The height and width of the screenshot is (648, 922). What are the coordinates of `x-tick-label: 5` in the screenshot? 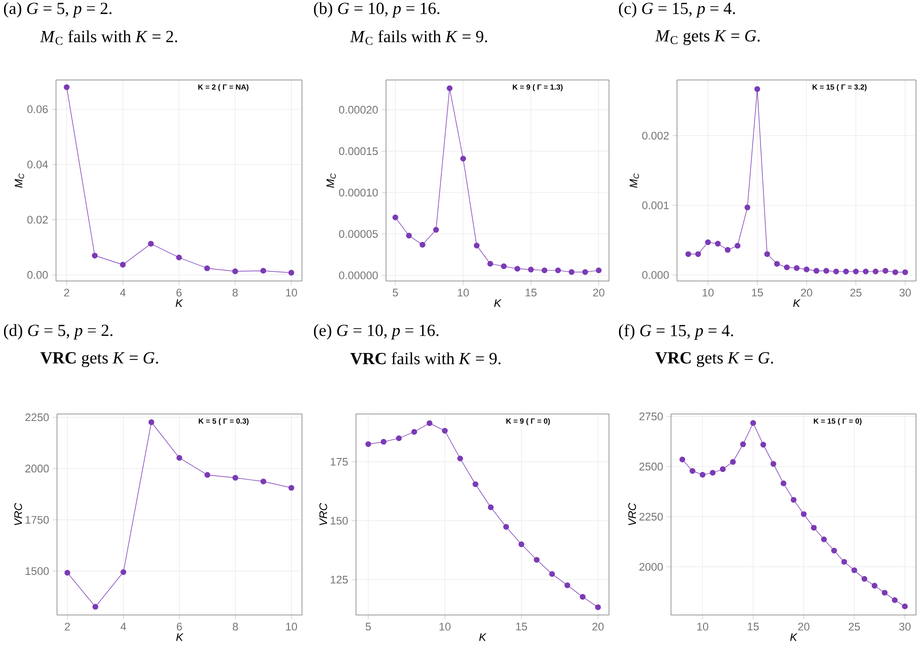 It's located at (368, 626).